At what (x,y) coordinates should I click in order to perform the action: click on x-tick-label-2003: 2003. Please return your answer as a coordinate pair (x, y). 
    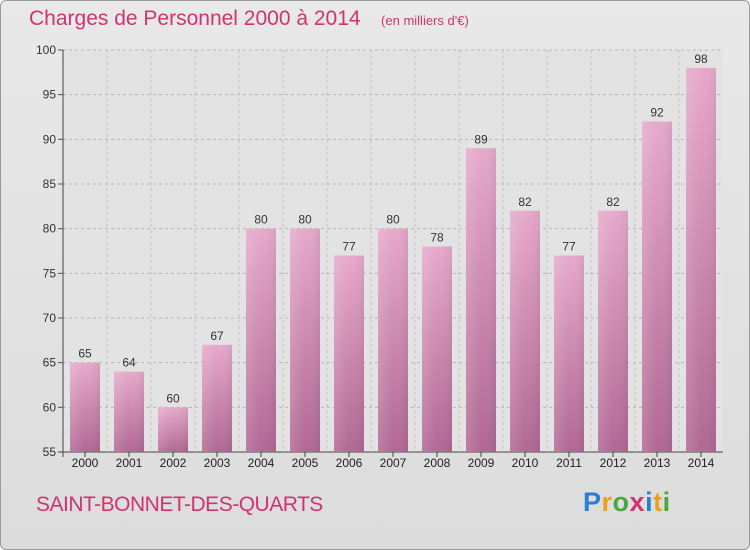
    Looking at the image, I should click on (217, 463).